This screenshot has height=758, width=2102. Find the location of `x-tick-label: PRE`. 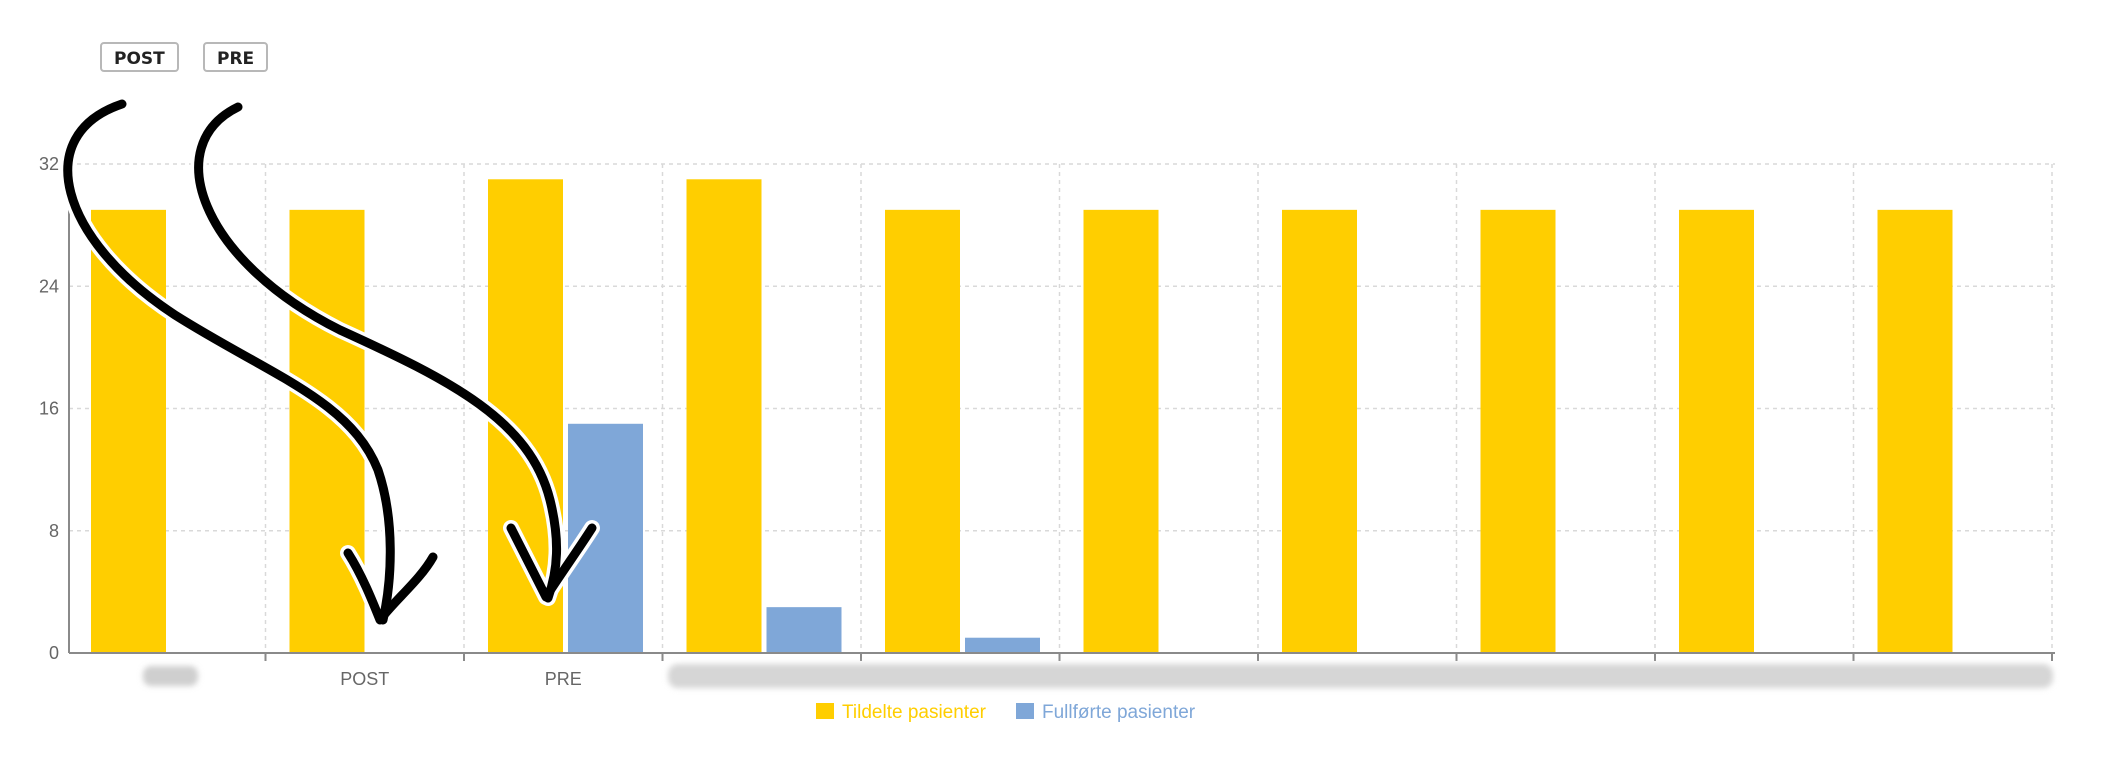

x-tick-label: PRE is located at coordinates (563, 679).